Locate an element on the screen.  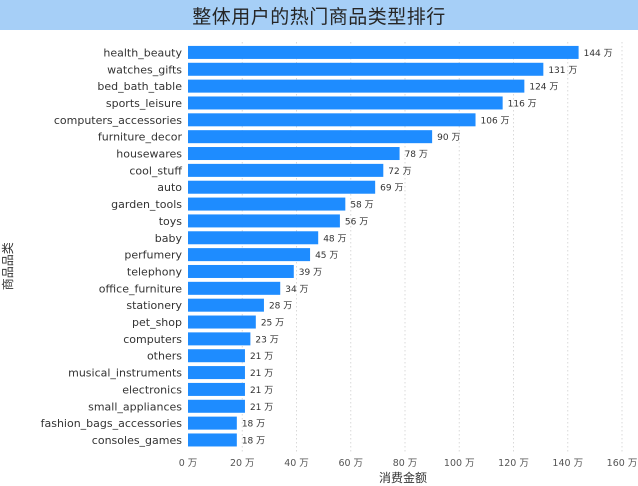
category-label: health_beauty is located at coordinates (142, 52).